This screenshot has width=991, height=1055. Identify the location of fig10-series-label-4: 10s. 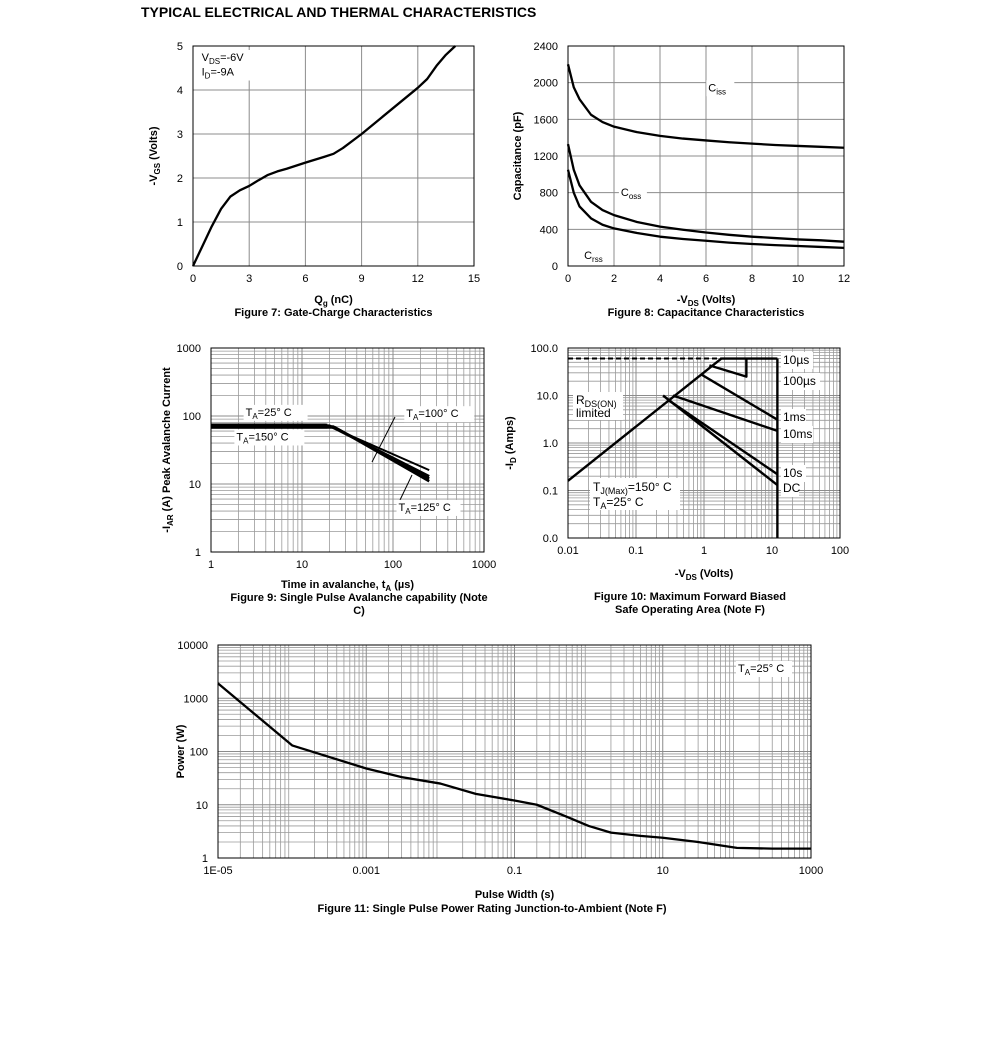
(792, 473).